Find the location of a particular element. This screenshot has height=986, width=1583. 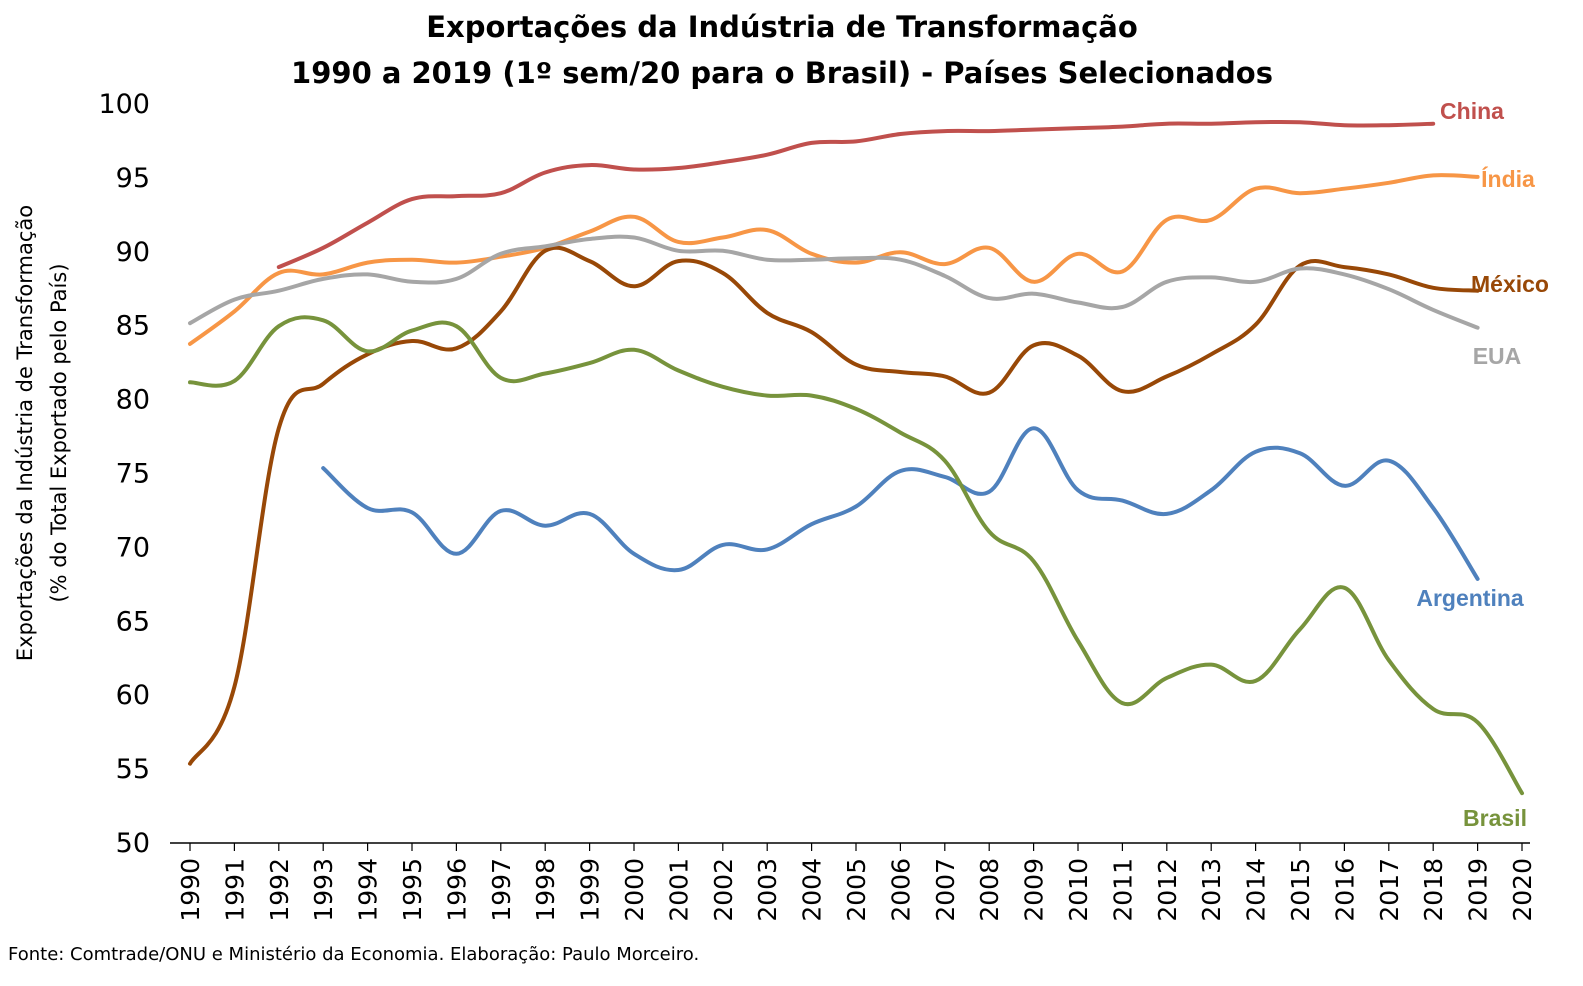

x-tick-label: 2002 is located at coordinates (723, 890).